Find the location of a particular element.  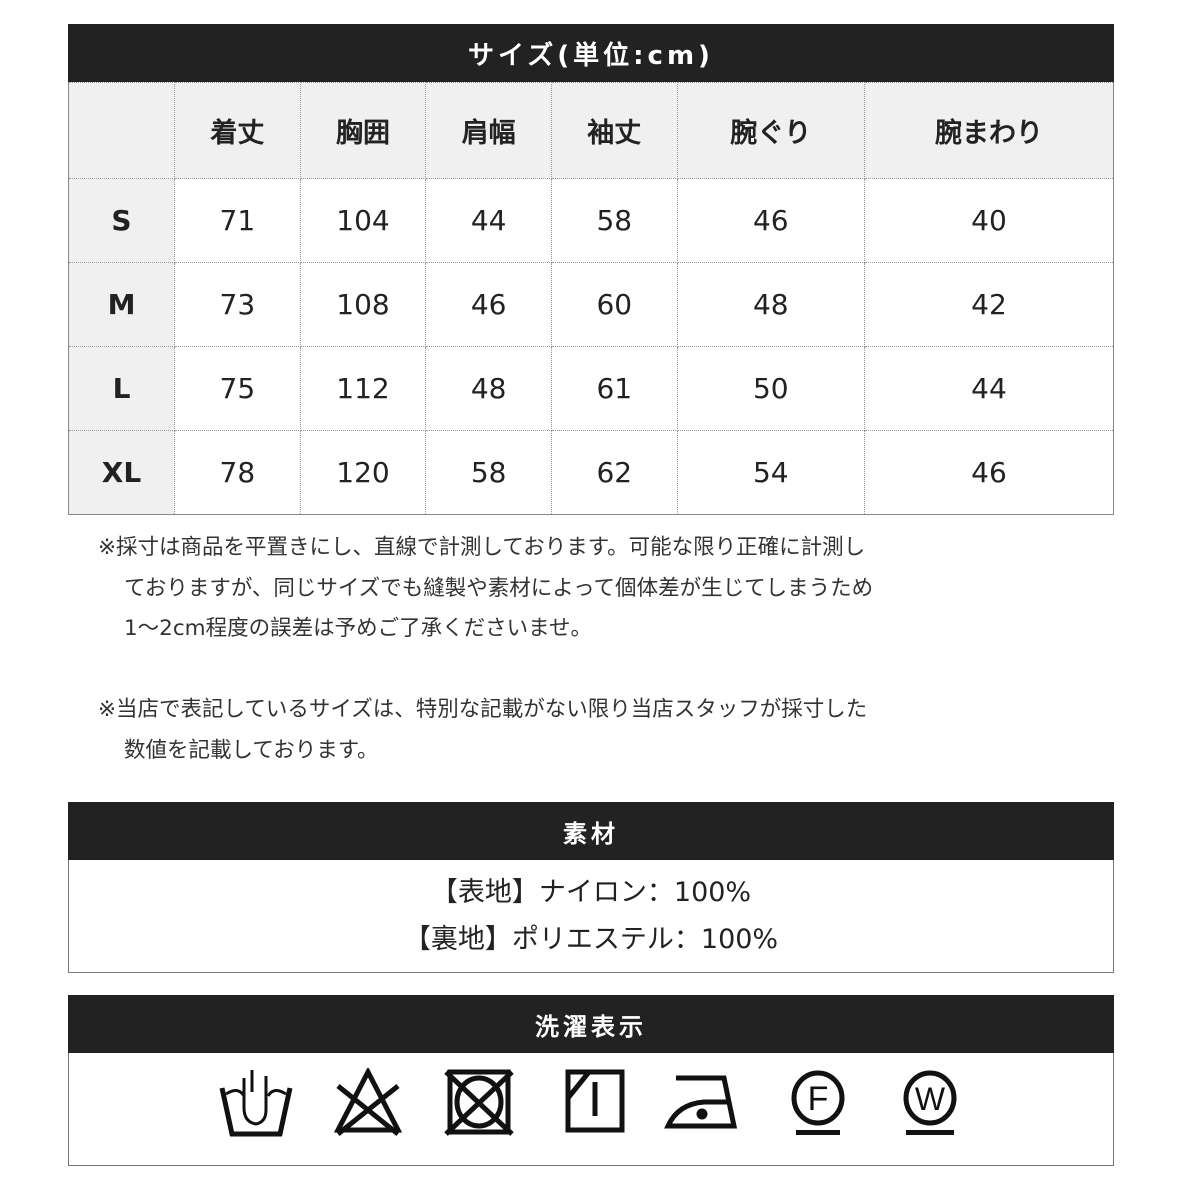

material-title: 素材 is located at coordinates (591, 831).